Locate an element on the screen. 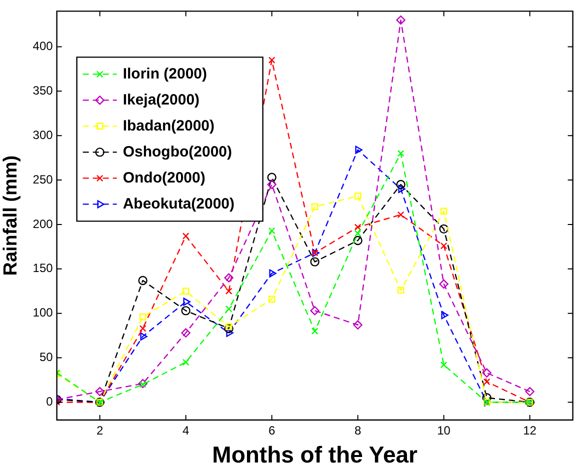  legend-label: Oshogbo(2000) is located at coordinates (177, 151).